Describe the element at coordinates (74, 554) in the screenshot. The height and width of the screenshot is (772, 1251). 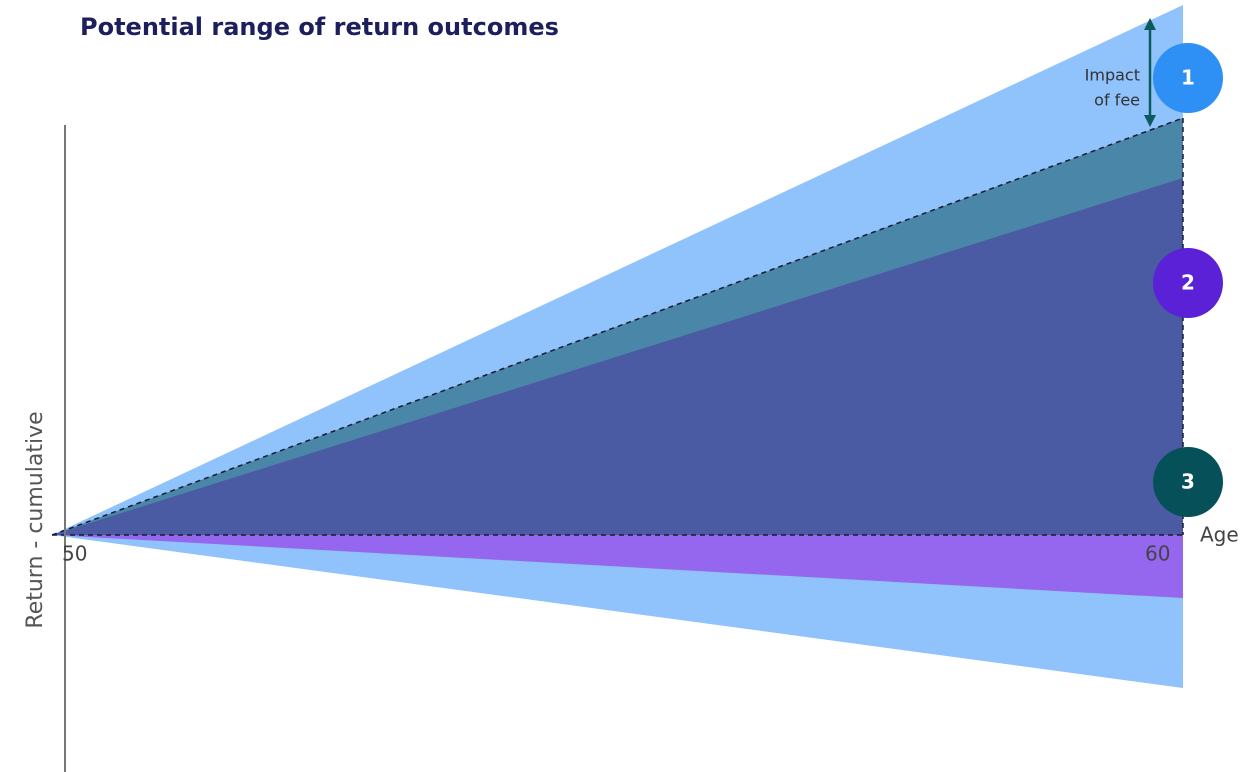
I see `x-start-label: 50` at that location.